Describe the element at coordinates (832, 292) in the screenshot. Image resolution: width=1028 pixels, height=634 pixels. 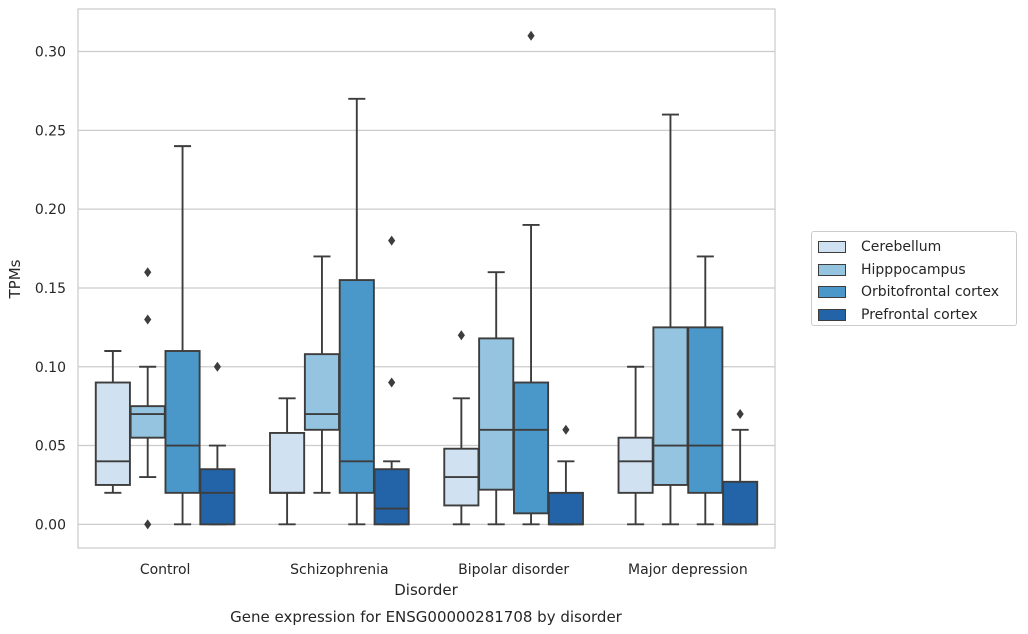
I see `legend-swatch-orbitofrontal-cortex` at that location.